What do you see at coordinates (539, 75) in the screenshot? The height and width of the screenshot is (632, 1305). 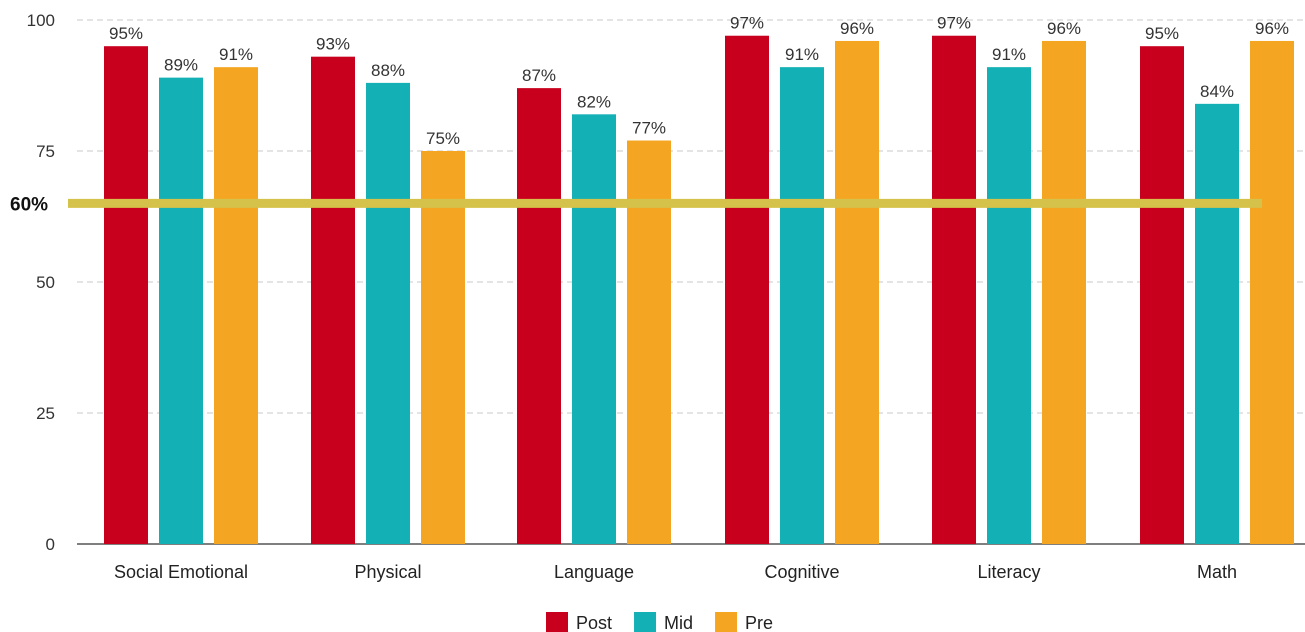 I see `data-label: 87%` at bounding box center [539, 75].